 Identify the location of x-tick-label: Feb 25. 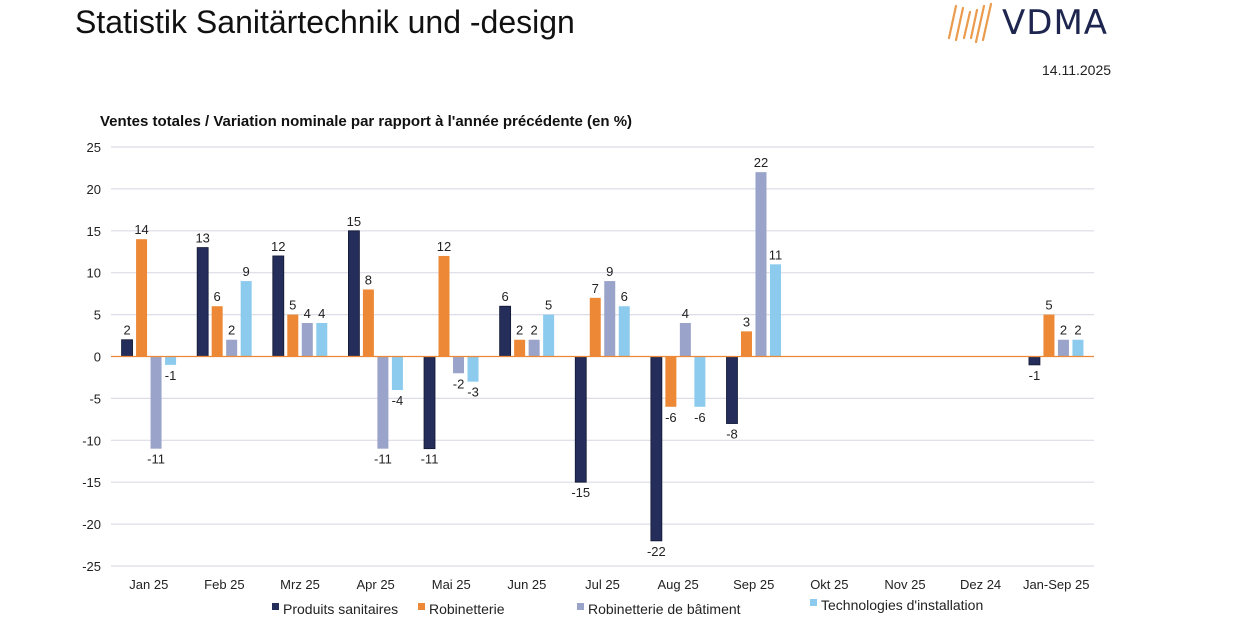
(224, 584).